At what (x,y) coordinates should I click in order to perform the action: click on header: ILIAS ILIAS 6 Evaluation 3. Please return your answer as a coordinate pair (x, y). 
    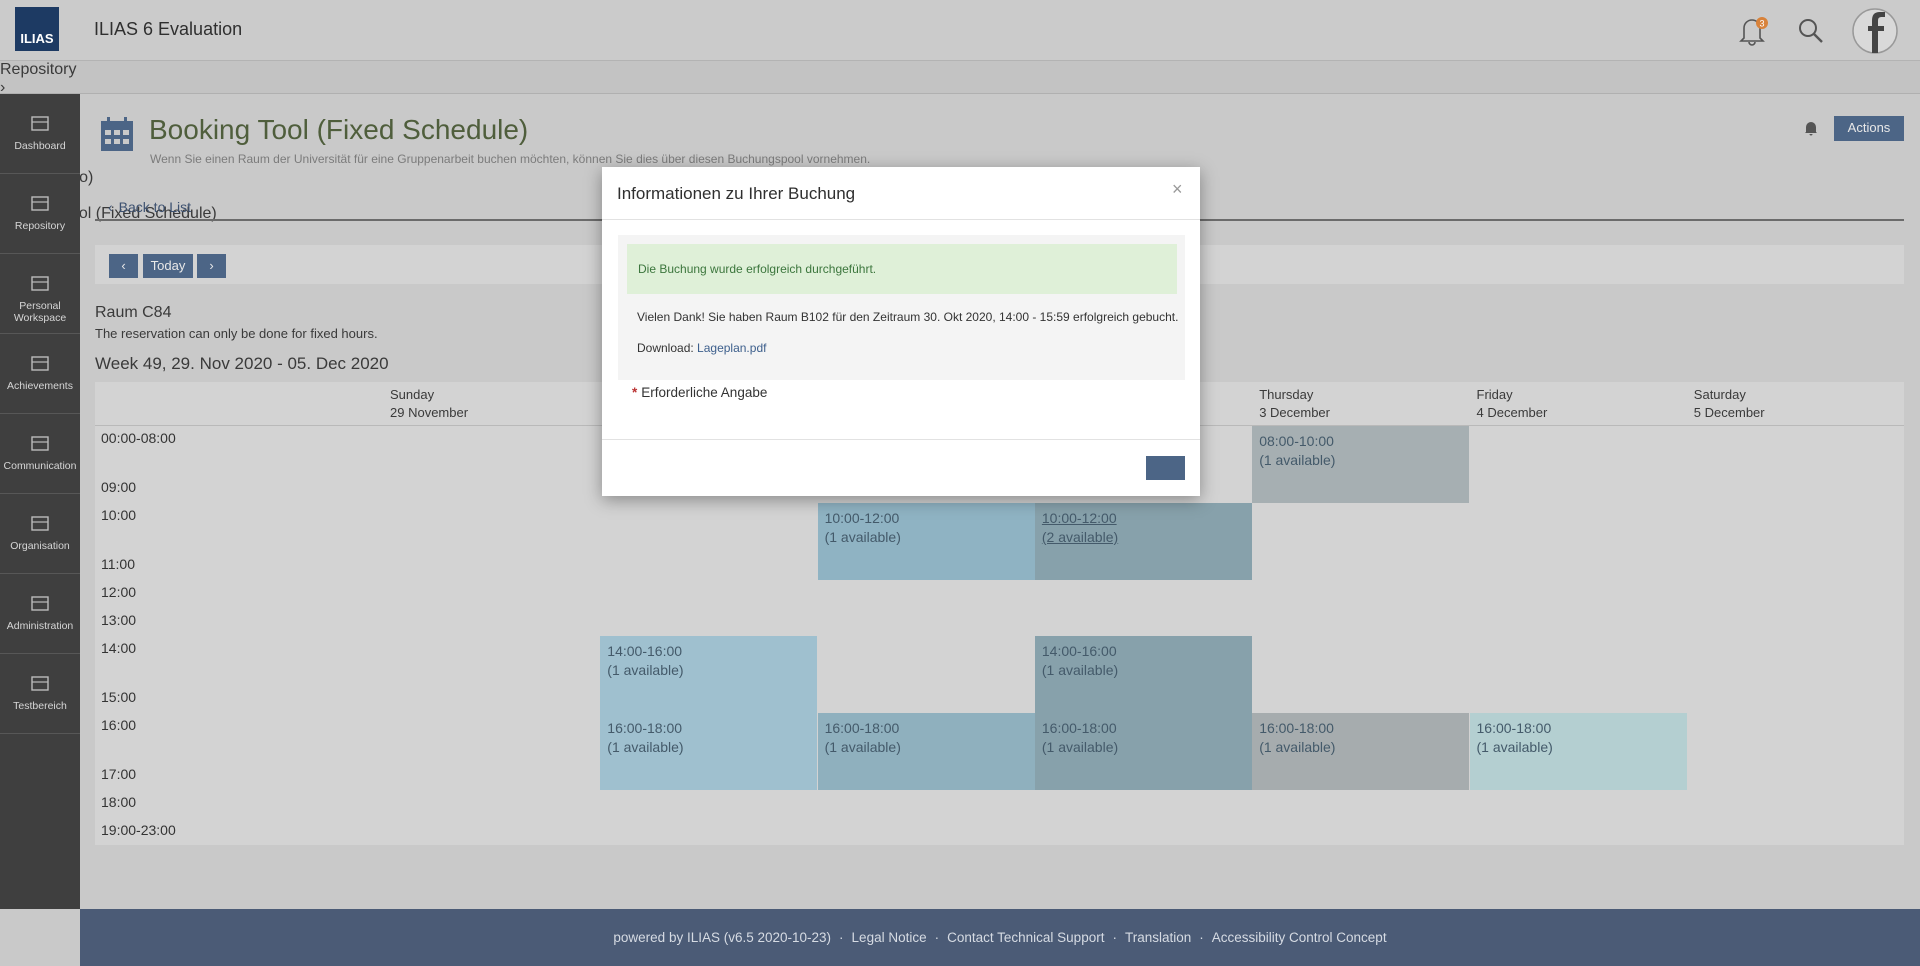
    Looking at the image, I should click on (960, 30).